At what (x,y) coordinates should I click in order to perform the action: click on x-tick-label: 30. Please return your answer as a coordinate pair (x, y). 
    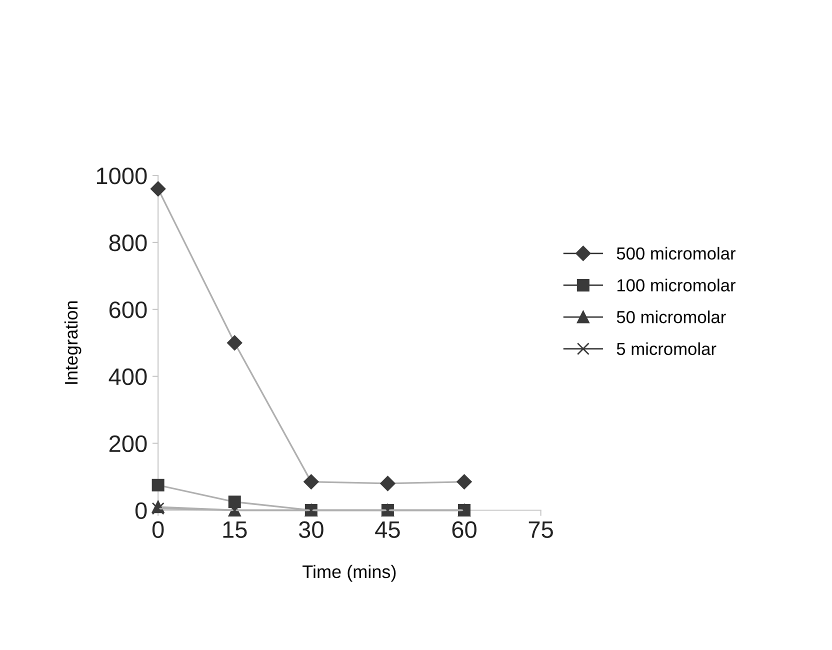
    Looking at the image, I should click on (311, 529).